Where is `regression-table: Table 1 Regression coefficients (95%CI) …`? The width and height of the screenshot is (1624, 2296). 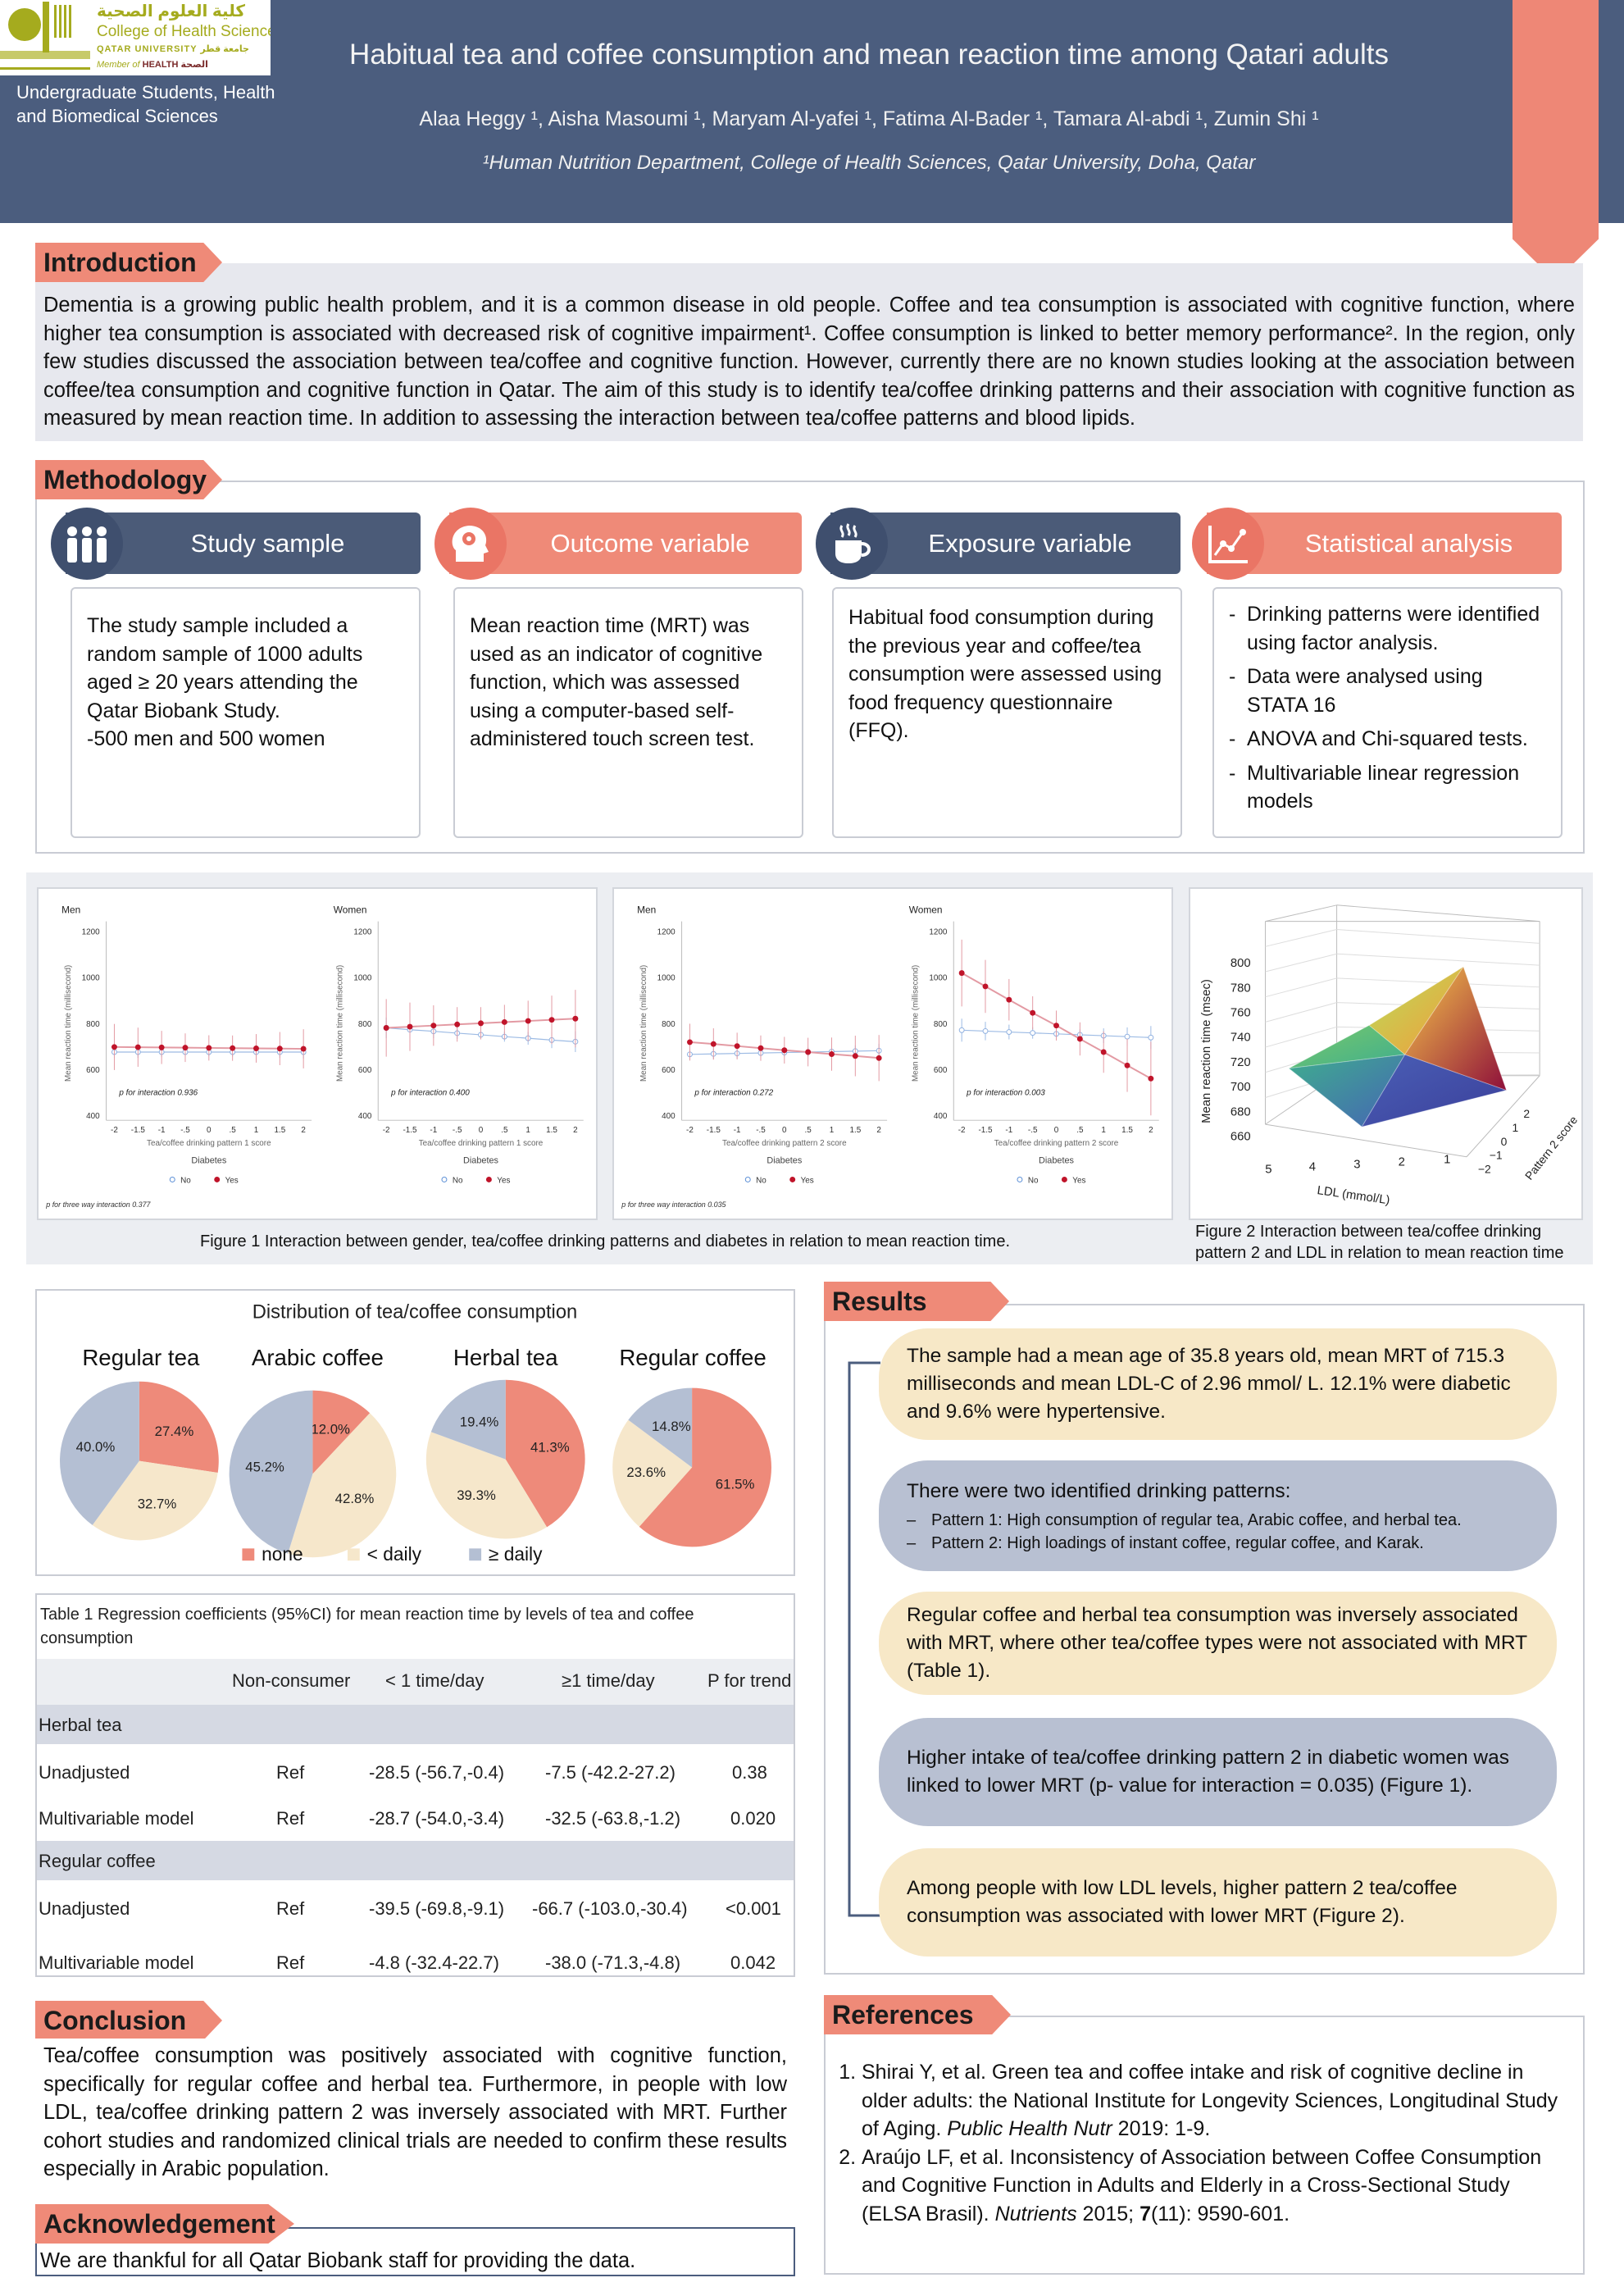
regression-table: Table 1 Regression coefficients (95%CI) … is located at coordinates (415, 1785).